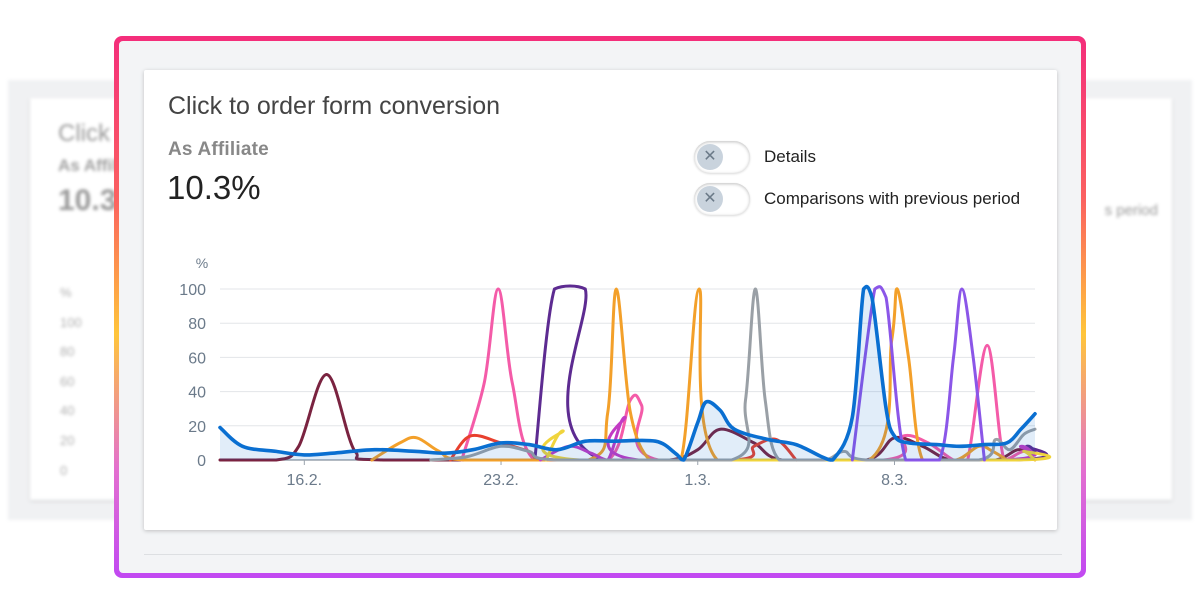 The width and height of the screenshot is (1200, 602). Describe the element at coordinates (66, 292) in the screenshot. I see `background-tick: %` at that location.